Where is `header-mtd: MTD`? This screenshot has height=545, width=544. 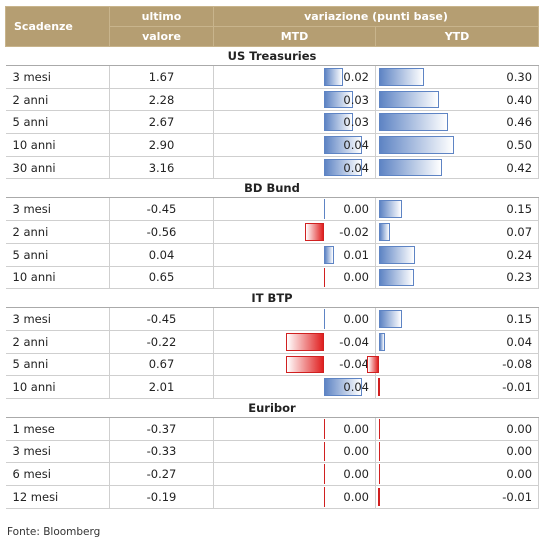
header-mtd: MTD is located at coordinates (294, 36).